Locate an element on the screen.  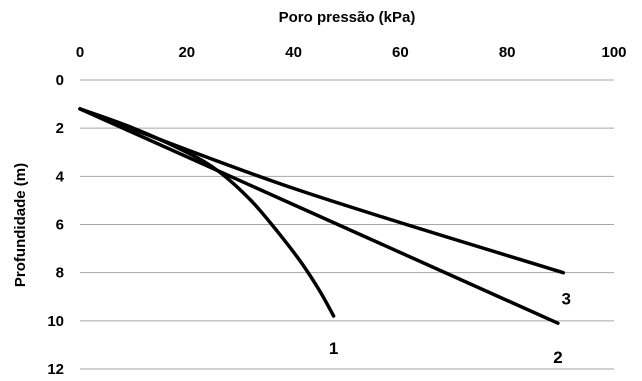
series-label-1: 1 is located at coordinates (333, 348).